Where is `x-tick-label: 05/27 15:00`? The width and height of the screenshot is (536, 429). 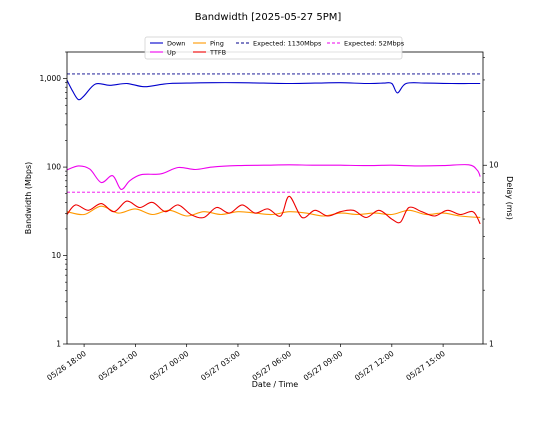
x-tick-label: 05/27 15:00 is located at coordinates (425, 366).